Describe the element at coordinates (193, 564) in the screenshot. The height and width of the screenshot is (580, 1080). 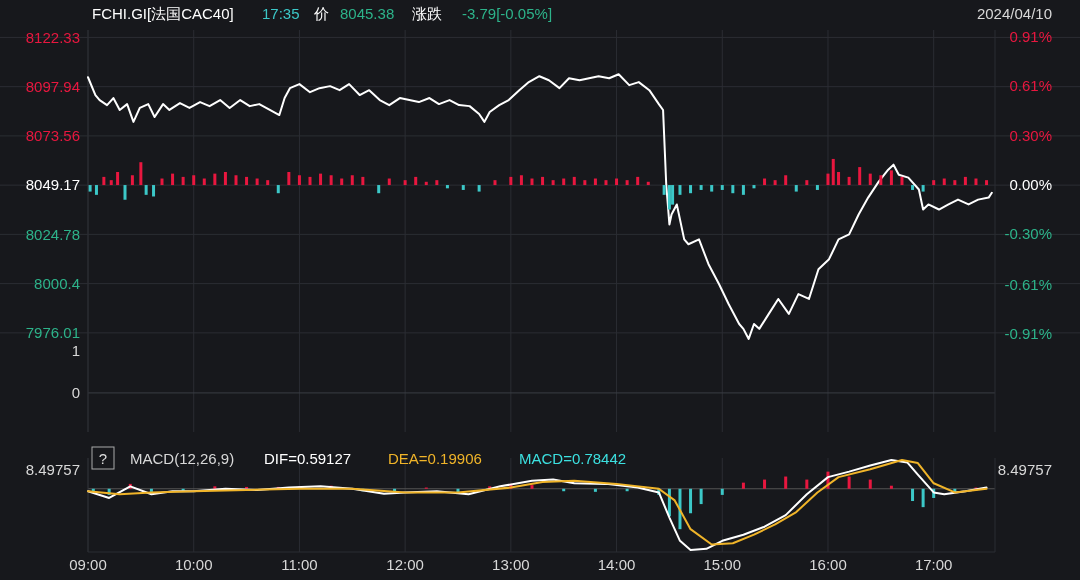
I see `x-tick-label: 10:00` at that location.